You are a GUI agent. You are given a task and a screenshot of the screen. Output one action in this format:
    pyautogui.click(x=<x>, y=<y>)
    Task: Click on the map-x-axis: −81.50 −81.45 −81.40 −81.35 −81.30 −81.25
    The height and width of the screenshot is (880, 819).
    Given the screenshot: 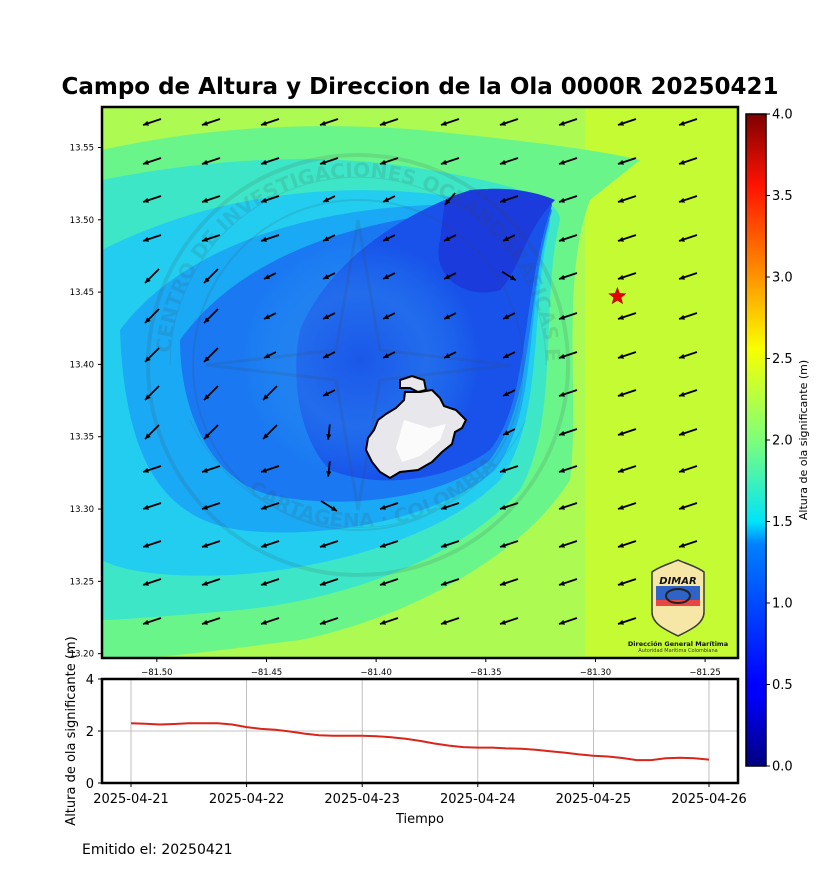 What is the action you would take?
    pyautogui.click(x=431, y=668)
    